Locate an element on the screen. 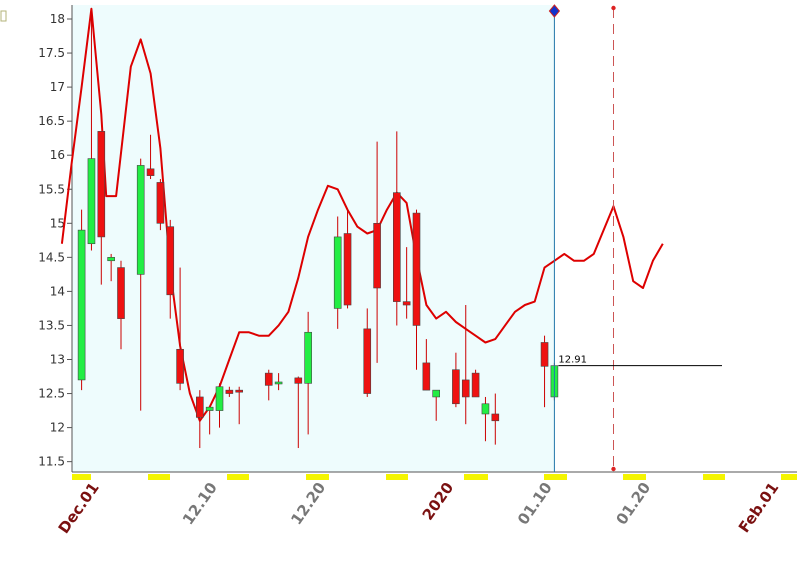 Image resolution: width=797 pixels, height=575 pixels. x-tick-label: Dec.01 is located at coordinates (79, 508).